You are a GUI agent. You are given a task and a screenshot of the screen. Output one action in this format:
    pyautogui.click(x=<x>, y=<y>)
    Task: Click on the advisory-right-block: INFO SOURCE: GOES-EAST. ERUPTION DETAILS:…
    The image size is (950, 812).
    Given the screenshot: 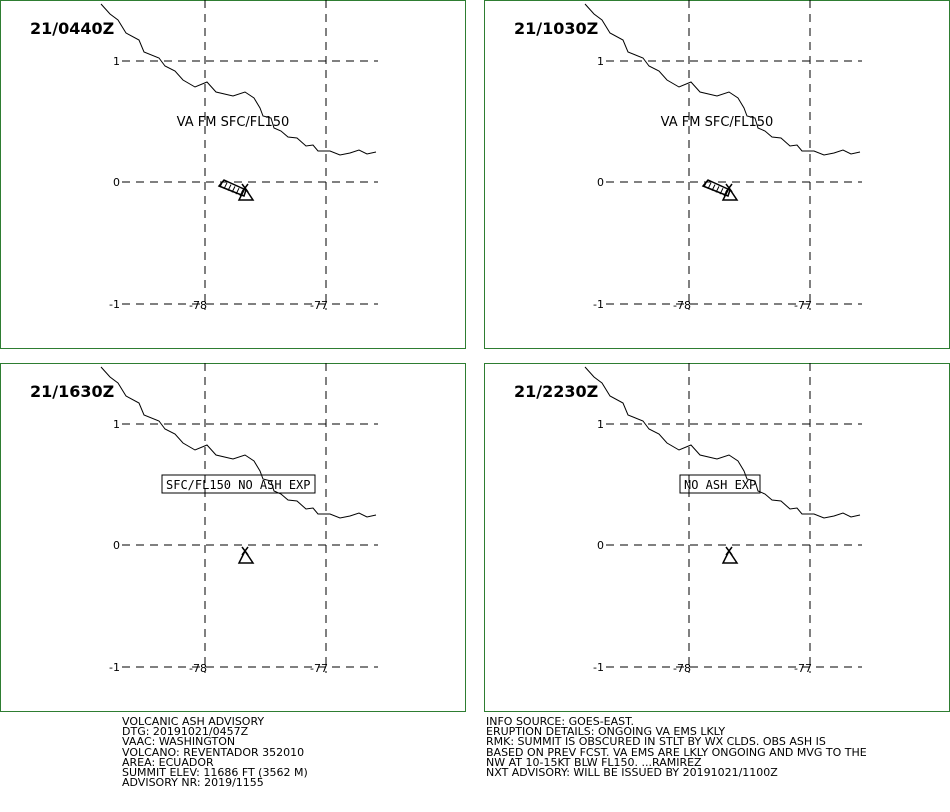 What is the action you would take?
    pyautogui.click(x=676, y=747)
    